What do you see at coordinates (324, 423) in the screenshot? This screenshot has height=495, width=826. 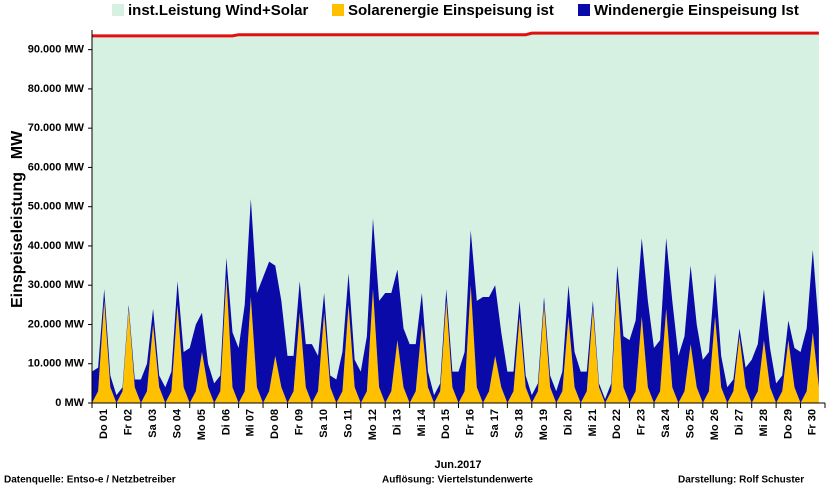 I see `x-tick-label: Sa 10` at bounding box center [324, 423].